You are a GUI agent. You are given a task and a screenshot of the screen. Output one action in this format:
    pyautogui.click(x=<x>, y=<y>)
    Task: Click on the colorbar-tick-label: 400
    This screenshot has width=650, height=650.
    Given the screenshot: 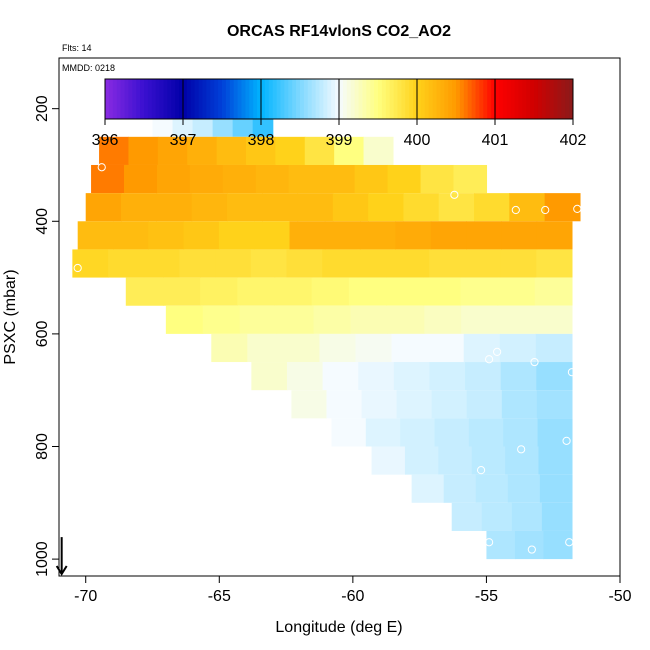 What is the action you would take?
    pyautogui.click(x=417, y=140)
    